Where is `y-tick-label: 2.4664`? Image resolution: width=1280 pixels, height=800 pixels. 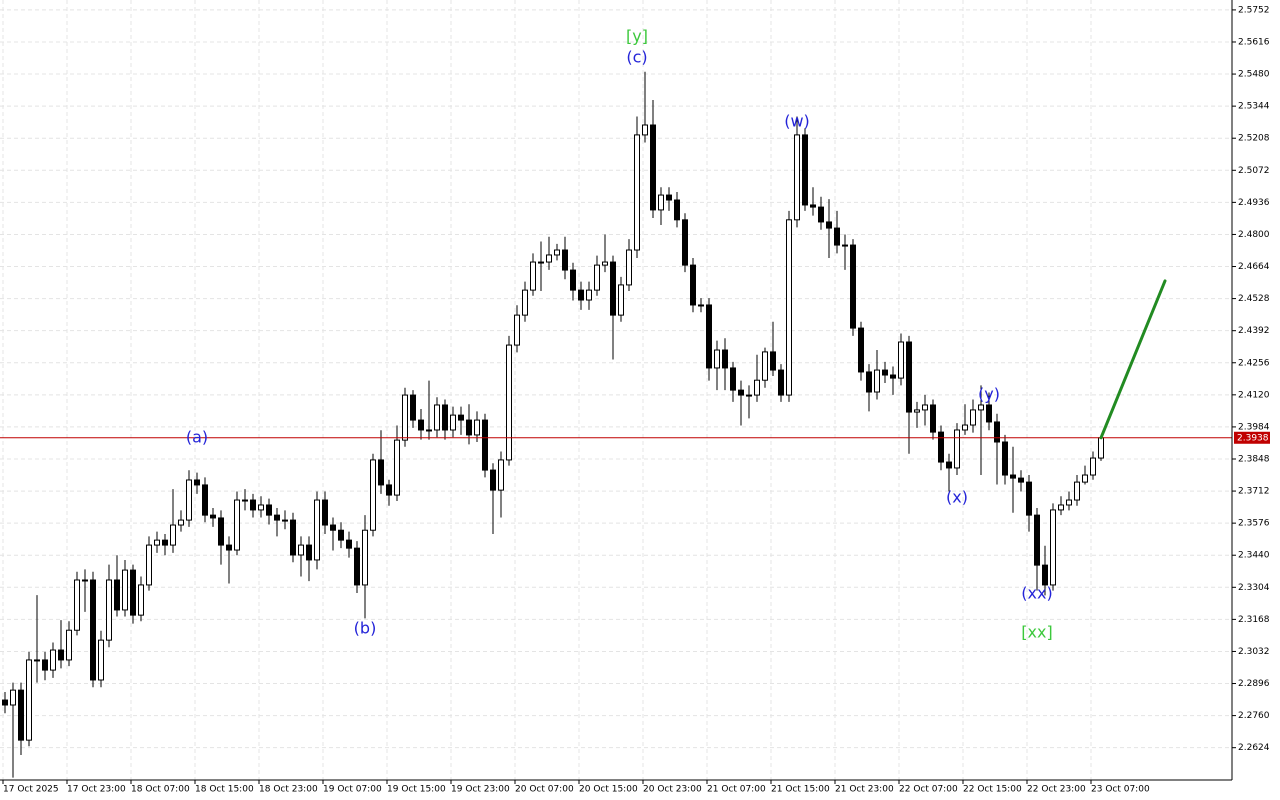
y-tick-label: 2.4664 is located at coordinates (1254, 267).